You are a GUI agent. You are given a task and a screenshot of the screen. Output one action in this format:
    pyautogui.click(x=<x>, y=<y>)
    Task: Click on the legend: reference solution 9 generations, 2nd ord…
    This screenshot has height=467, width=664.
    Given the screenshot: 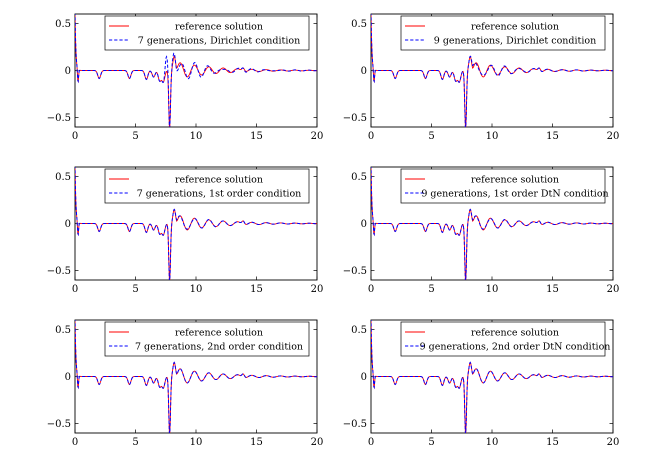 What is the action you would take?
    pyautogui.click(x=505, y=339)
    